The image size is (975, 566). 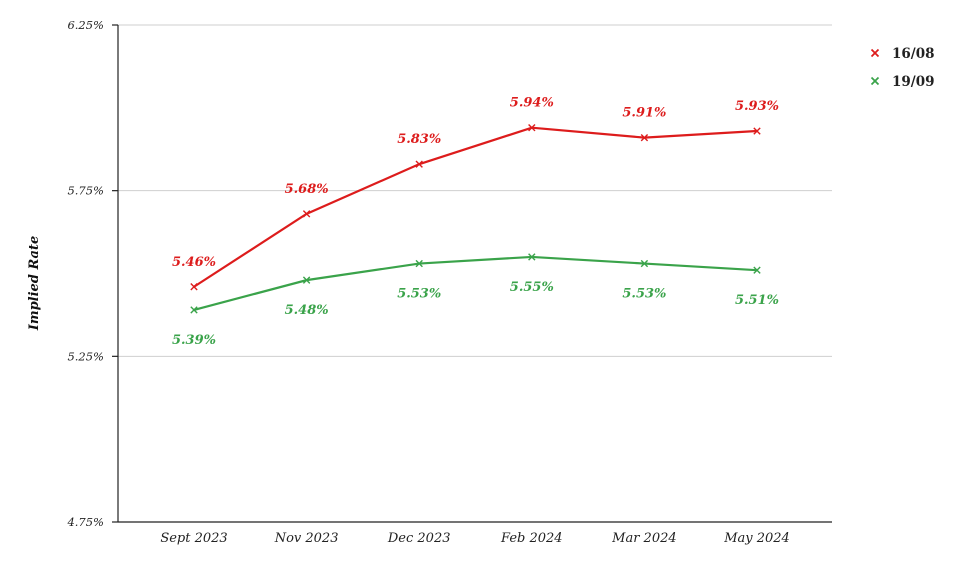 What do you see at coordinates (194, 340) in the screenshot?
I see `data-label: 5.39%` at bounding box center [194, 340].